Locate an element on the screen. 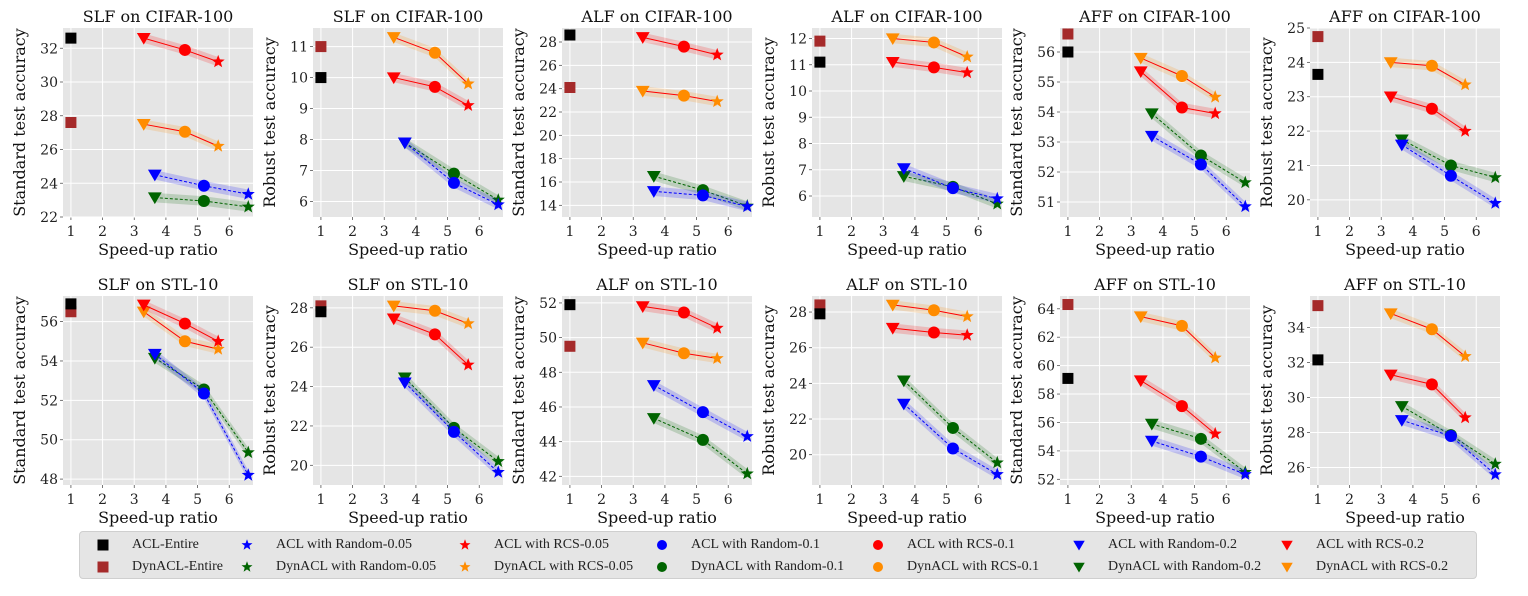 This screenshot has height=596, width=1528. y-tick-label: 48 is located at coordinates (49, 480).